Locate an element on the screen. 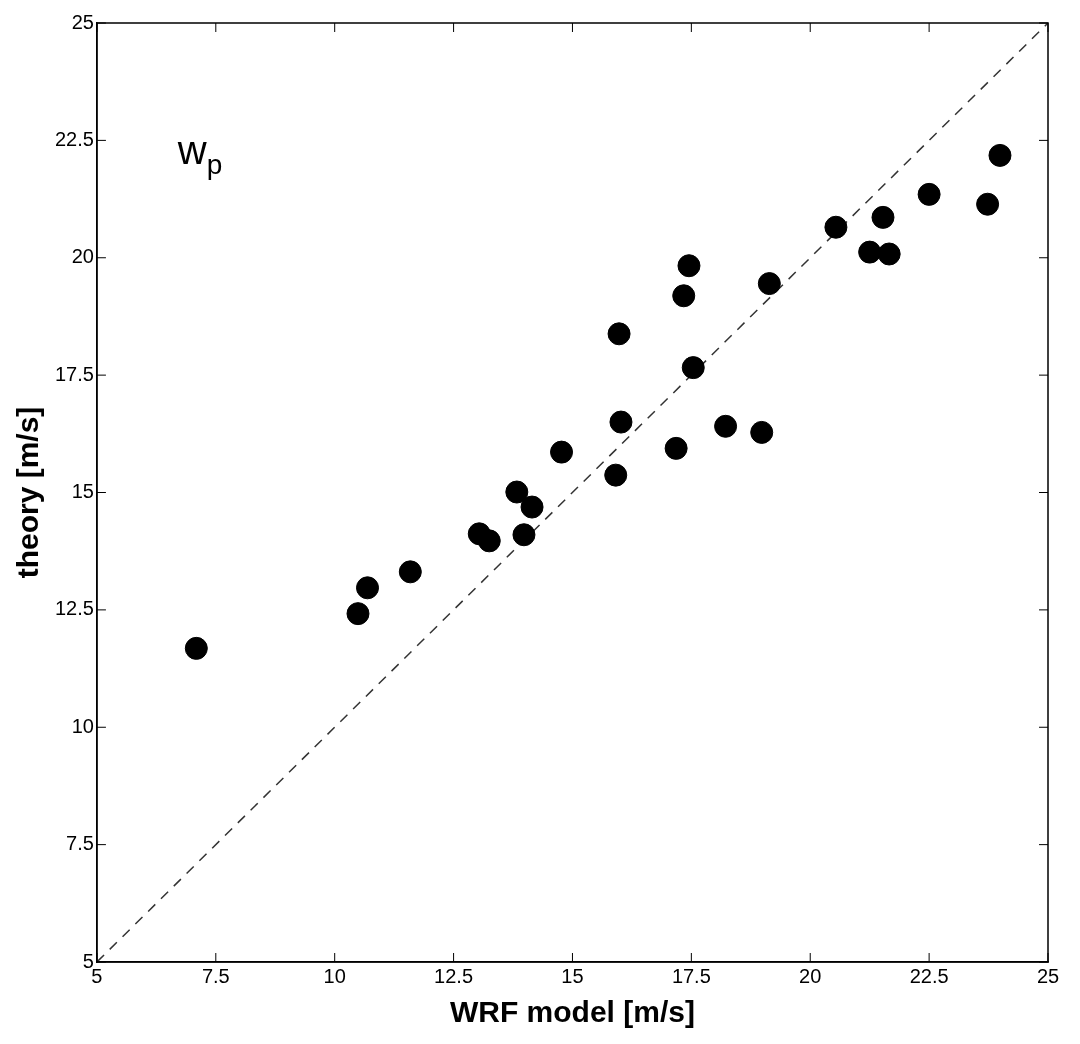 This screenshot has height=1044, width=1080. y-tick-label: 22.5 is located at coordinates (74, 138).